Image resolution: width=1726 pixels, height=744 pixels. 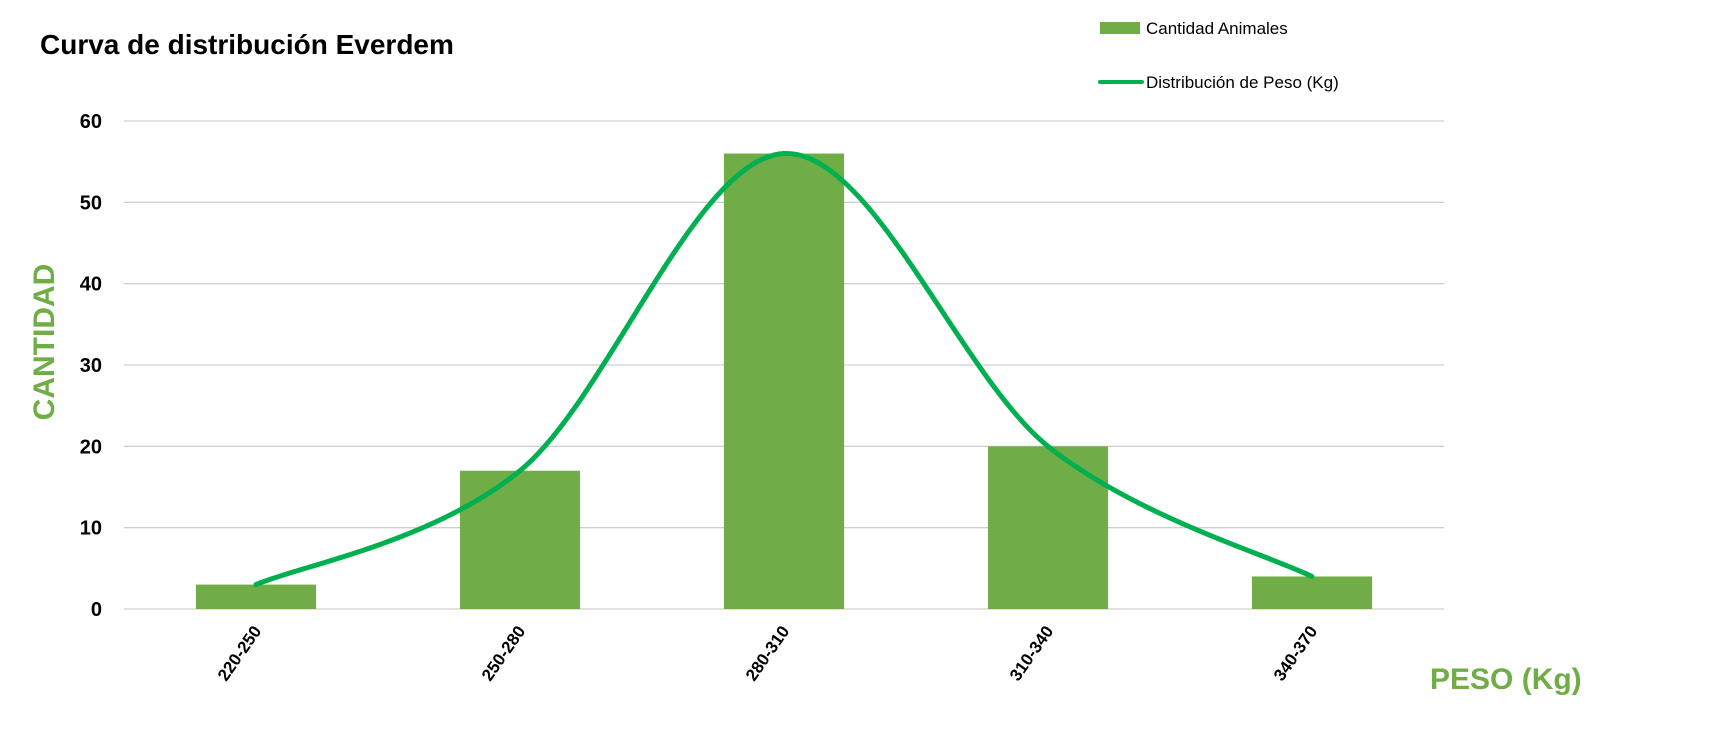 I want to click on y-tick-label: 30, so click(x=91, y=366).